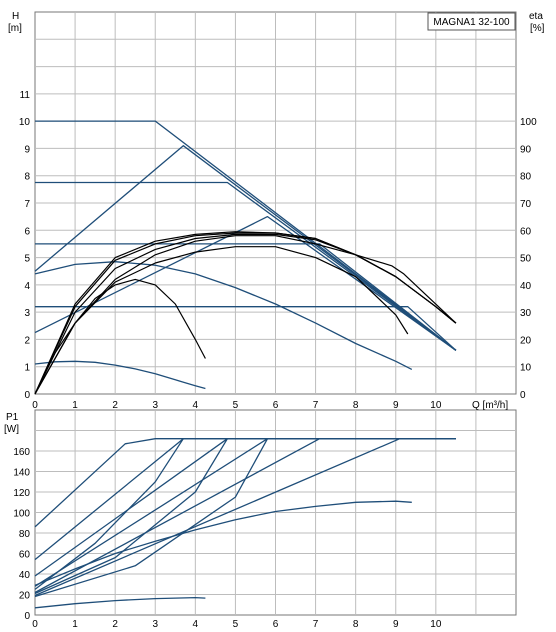  What do you see at coordinates (236, 624) in the screenshot?
I see `power-flow-tick-label: 5` at bounding box center [236, 624].